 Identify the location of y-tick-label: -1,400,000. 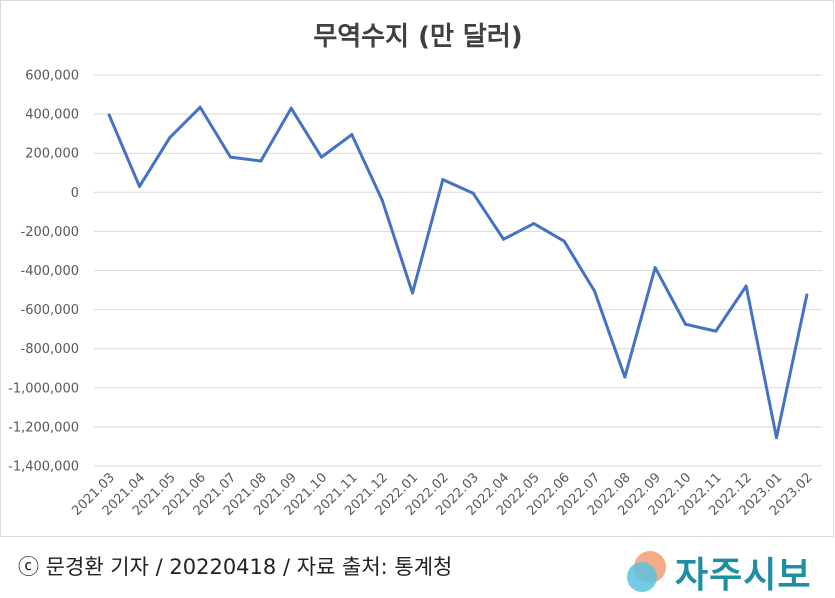
(43, 467).